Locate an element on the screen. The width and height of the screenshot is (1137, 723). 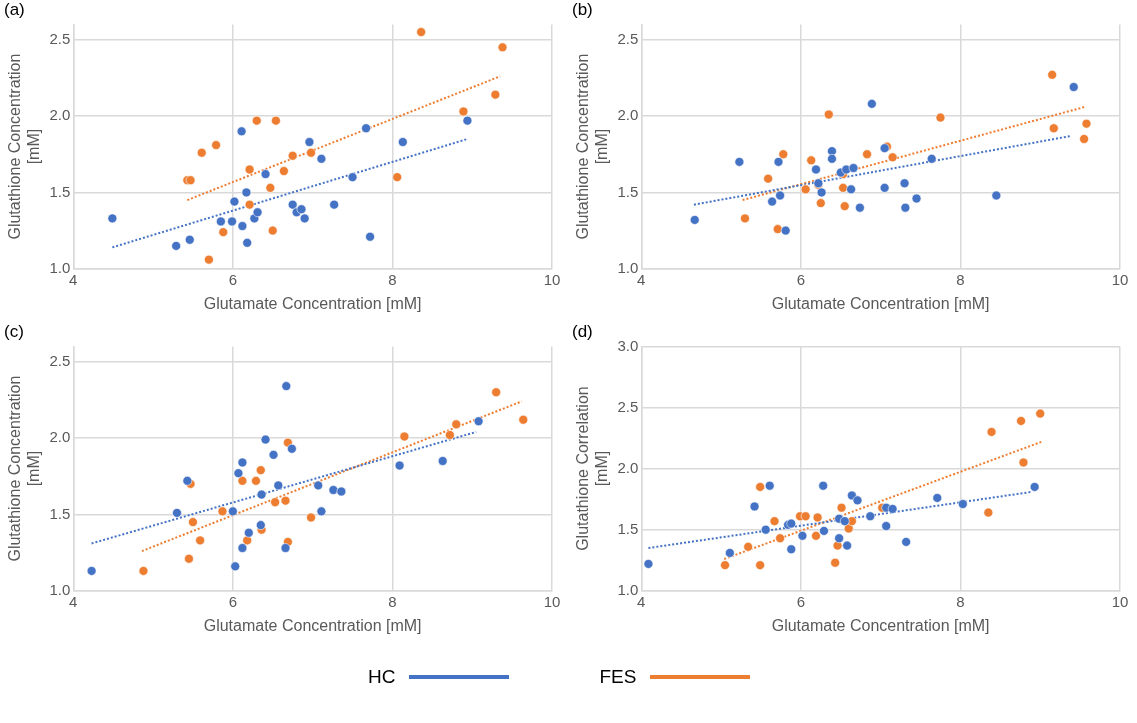
chart-title: (c) is located at coordinates (14, 331).